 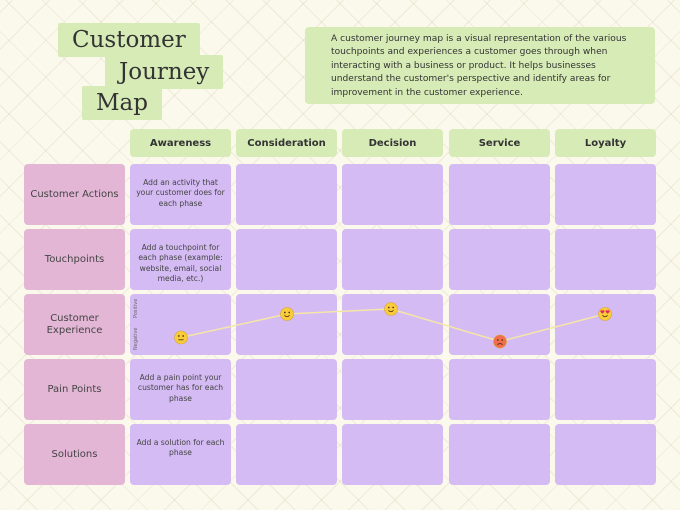 I want to click on cell-actions-service, so click(x=499, y=194).